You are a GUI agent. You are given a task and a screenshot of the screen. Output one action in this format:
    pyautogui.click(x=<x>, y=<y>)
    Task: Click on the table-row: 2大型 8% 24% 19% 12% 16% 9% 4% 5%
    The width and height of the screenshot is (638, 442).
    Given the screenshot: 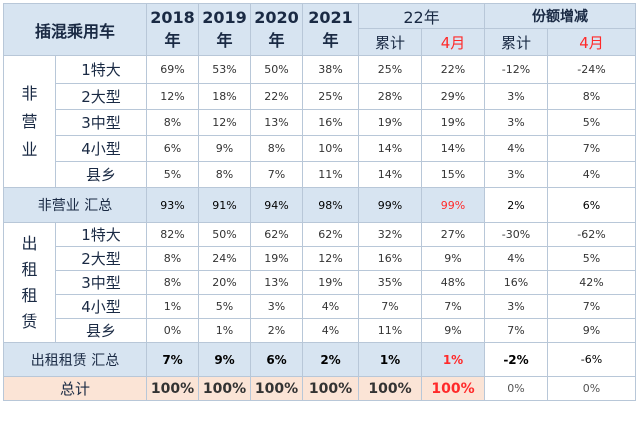 What is the action you would take?
    pyautogui.click(x=320, y=258)
    